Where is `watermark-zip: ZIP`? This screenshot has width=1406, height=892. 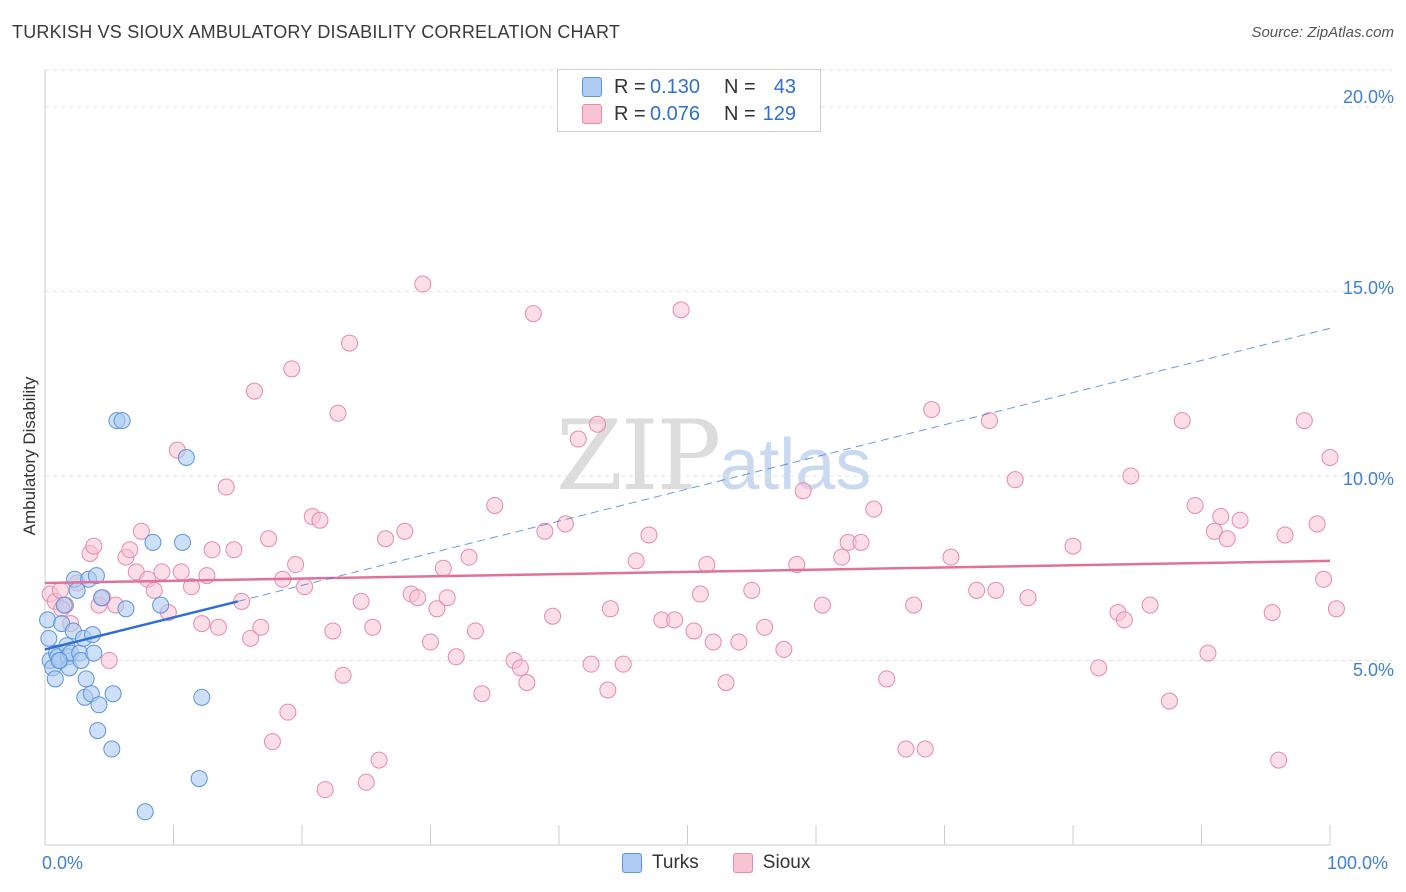 watermark-zip: ZIP is located at coordinates (638, 456).